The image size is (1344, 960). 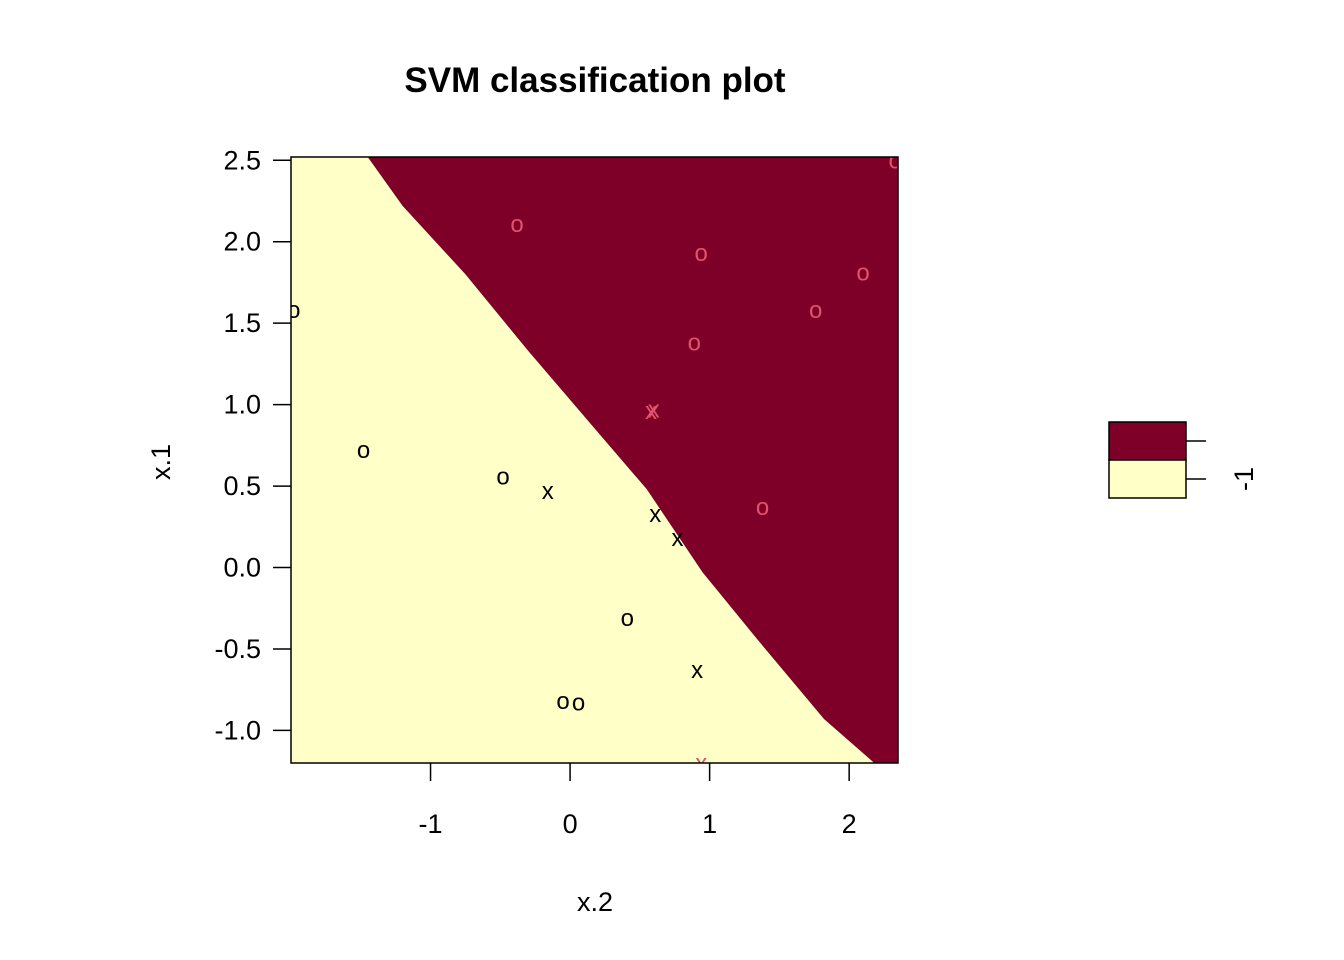 What do you see at coordinates (237, 649) in the screenshot?
I see `y-tick-label: -0.5` at bounding box center [237, 649].